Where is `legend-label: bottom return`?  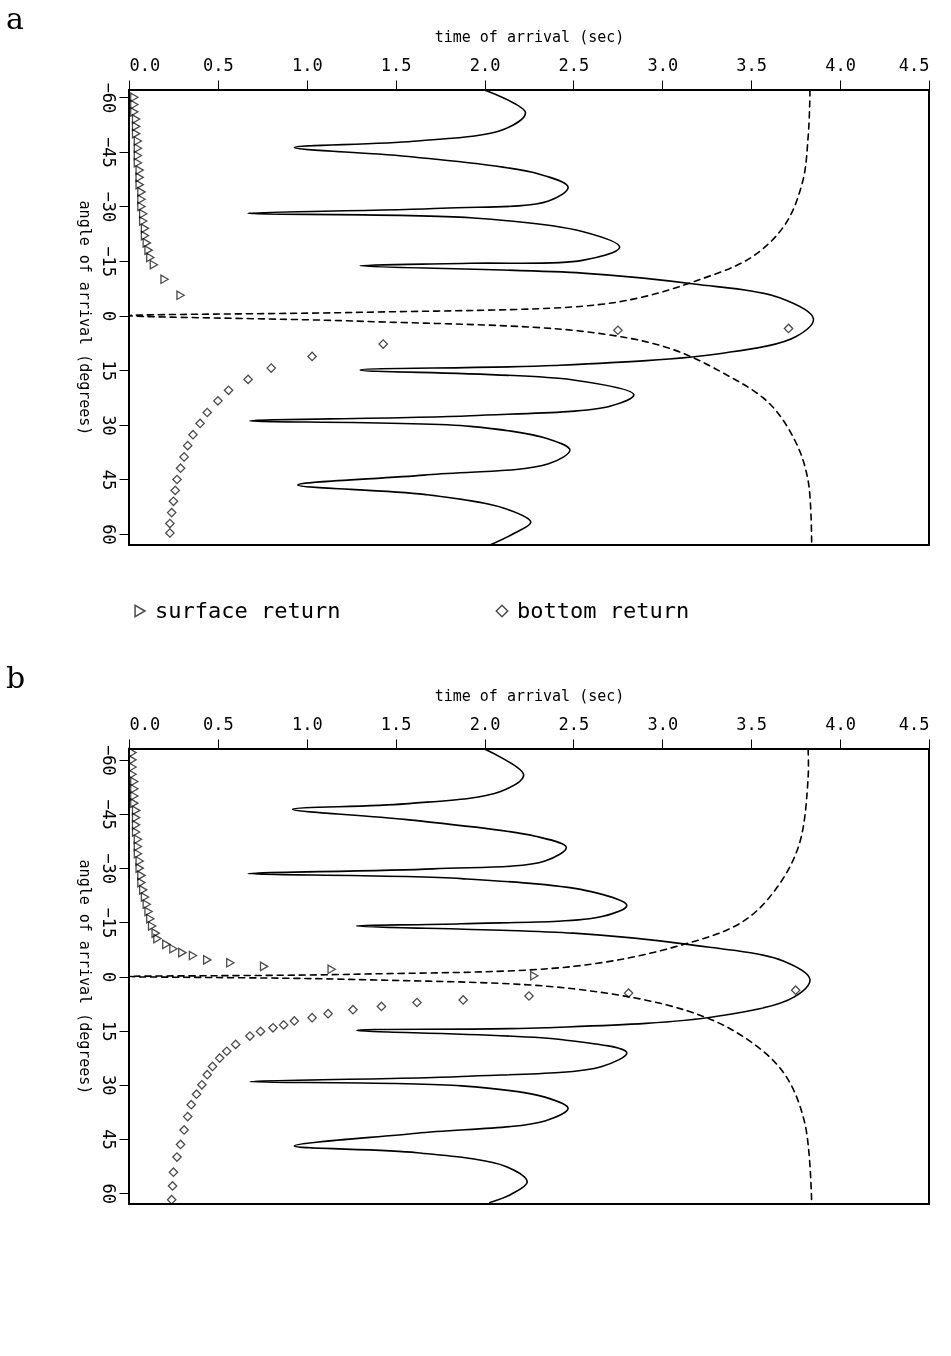
legend-label: bottom return is located at coordinates (603, 610).